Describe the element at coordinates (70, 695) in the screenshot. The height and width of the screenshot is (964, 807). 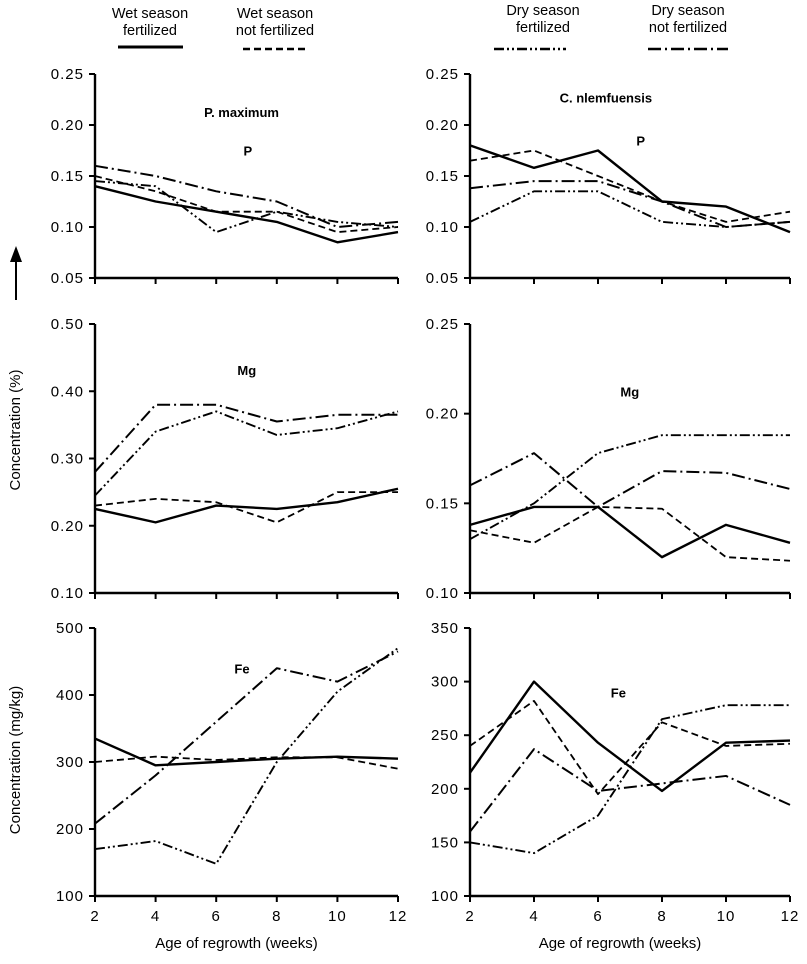
I see `y-tick-label: 400` at that location.